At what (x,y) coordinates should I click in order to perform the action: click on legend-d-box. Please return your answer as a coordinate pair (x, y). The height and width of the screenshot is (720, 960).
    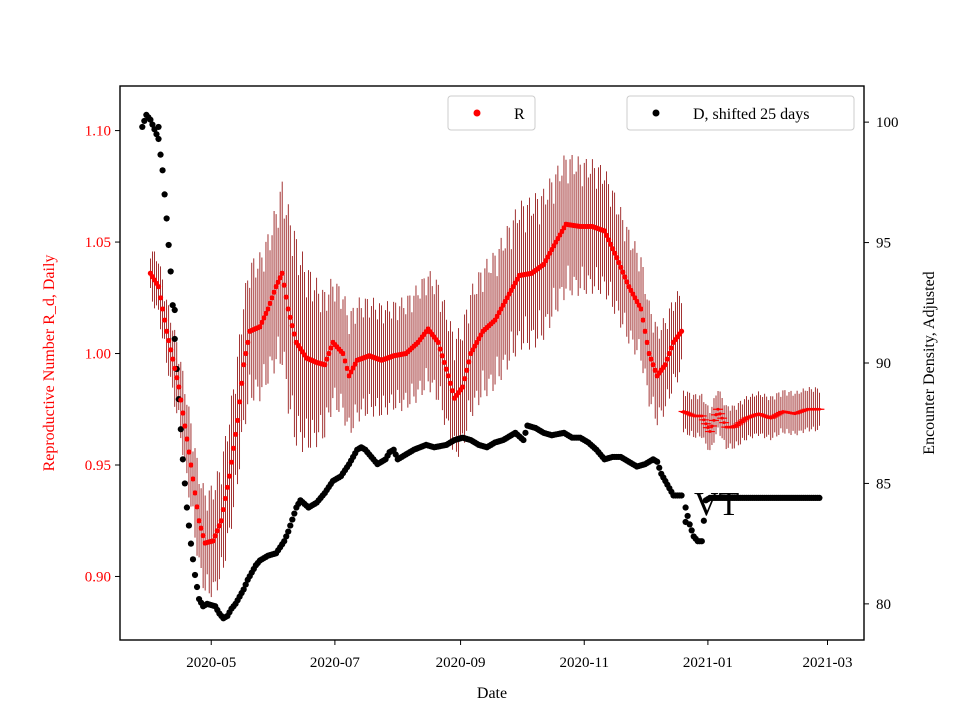
    Looking at the image, I should click on (740, 113).